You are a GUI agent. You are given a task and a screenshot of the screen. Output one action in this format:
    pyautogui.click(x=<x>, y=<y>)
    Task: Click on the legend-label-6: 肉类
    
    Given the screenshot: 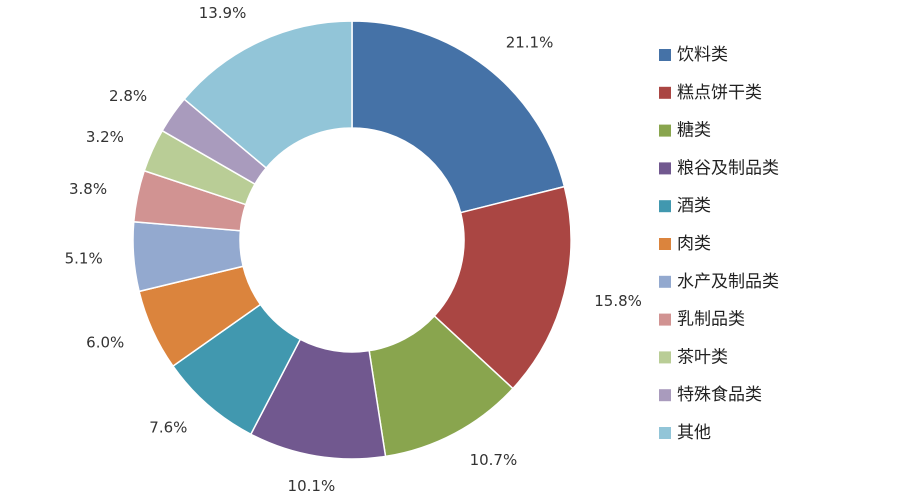 What is the action you would take?
    pyautogui.click(x=694, y=244)
    